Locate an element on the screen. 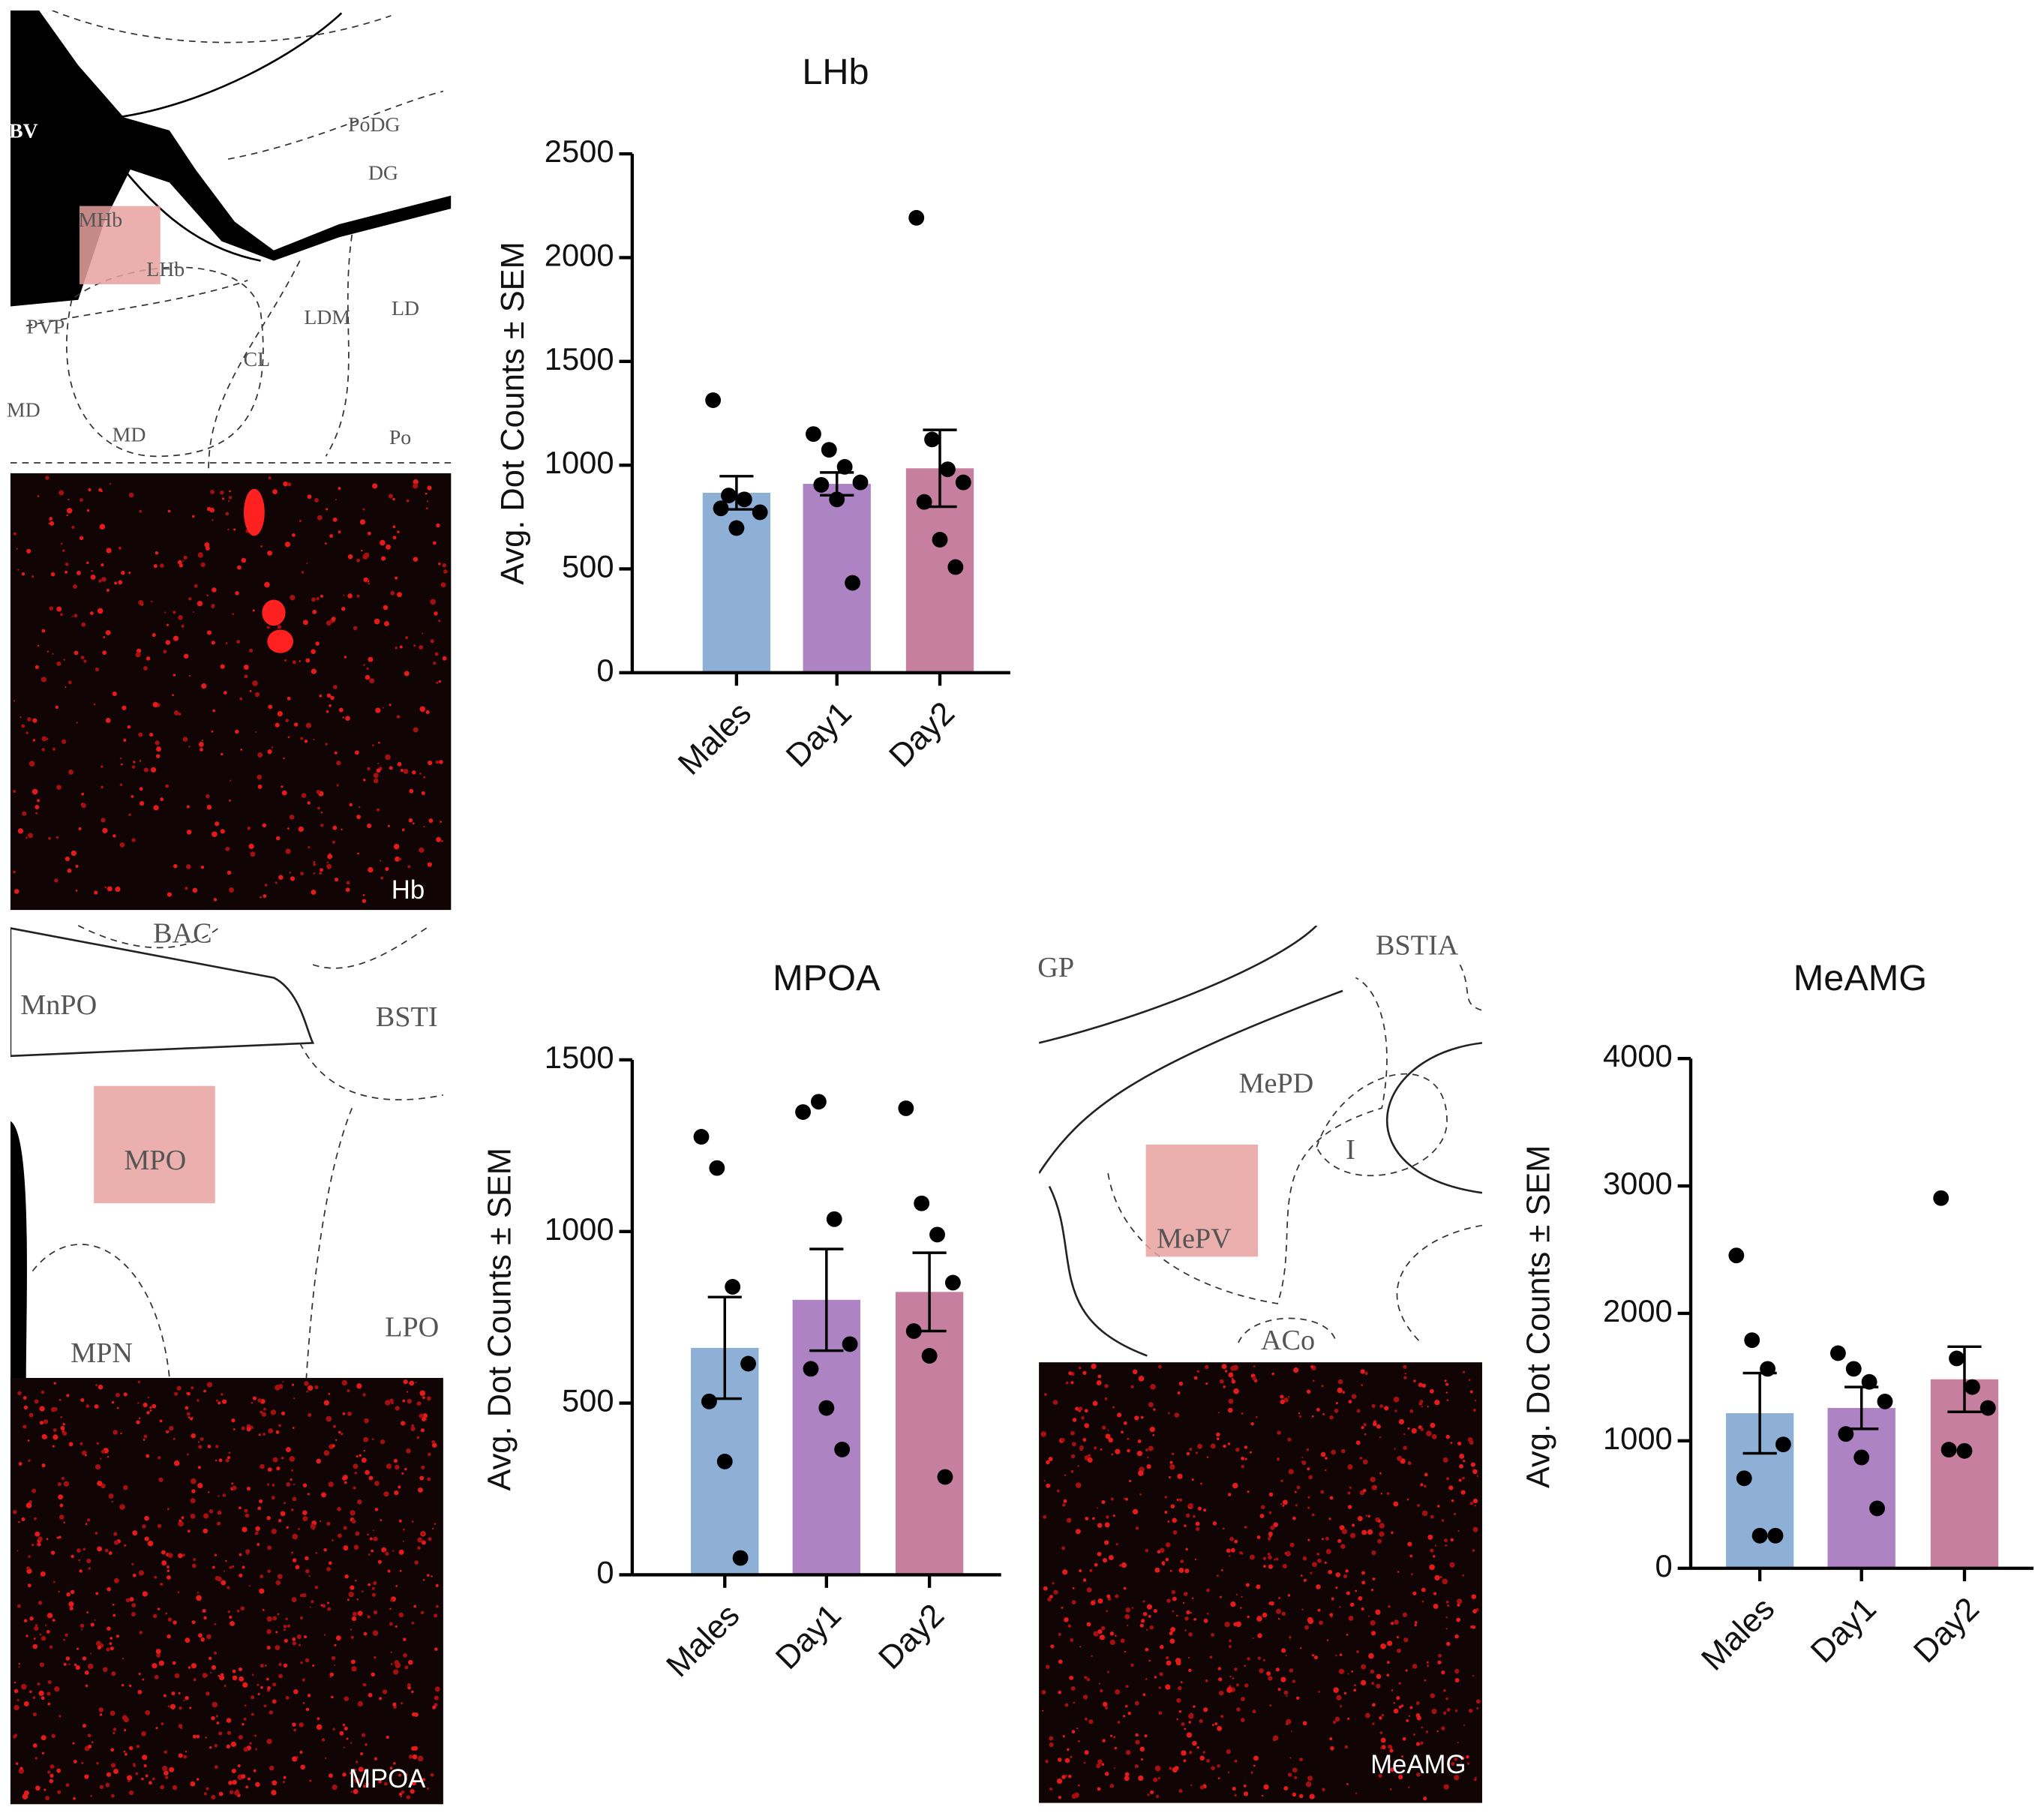 The width and height of the screenshot is (2044, 1816). y-tick-label: 0 is located at coordinates (605, 1571).